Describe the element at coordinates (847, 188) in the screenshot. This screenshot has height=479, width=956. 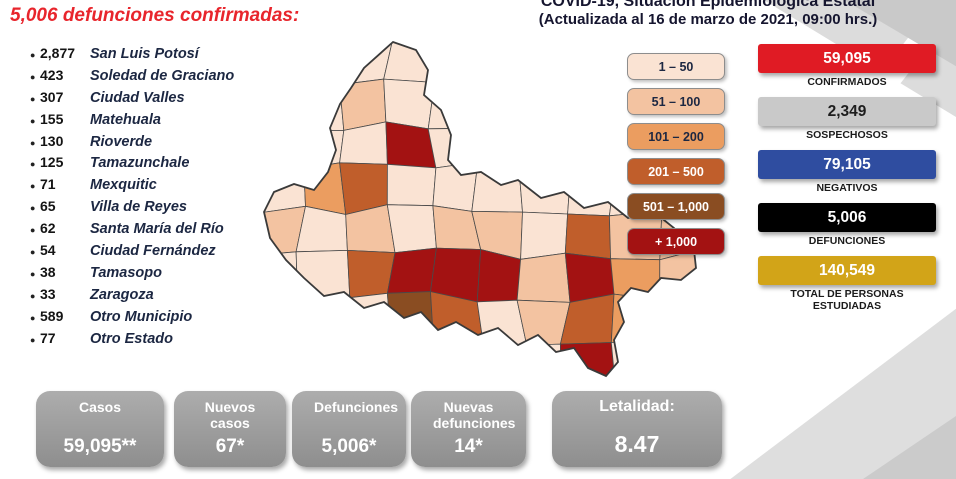
I see `stat-label: NEGATIVOS` at that location.